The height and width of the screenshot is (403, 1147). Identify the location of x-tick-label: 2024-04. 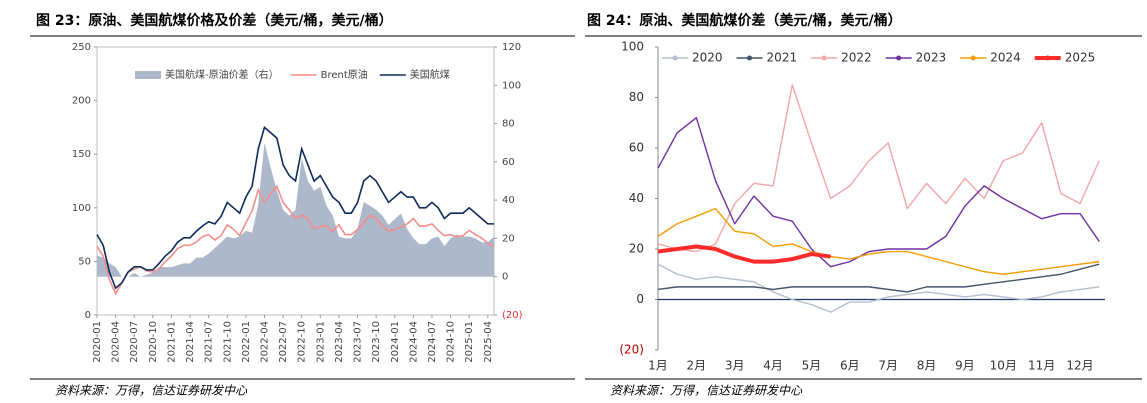
(413, 342).